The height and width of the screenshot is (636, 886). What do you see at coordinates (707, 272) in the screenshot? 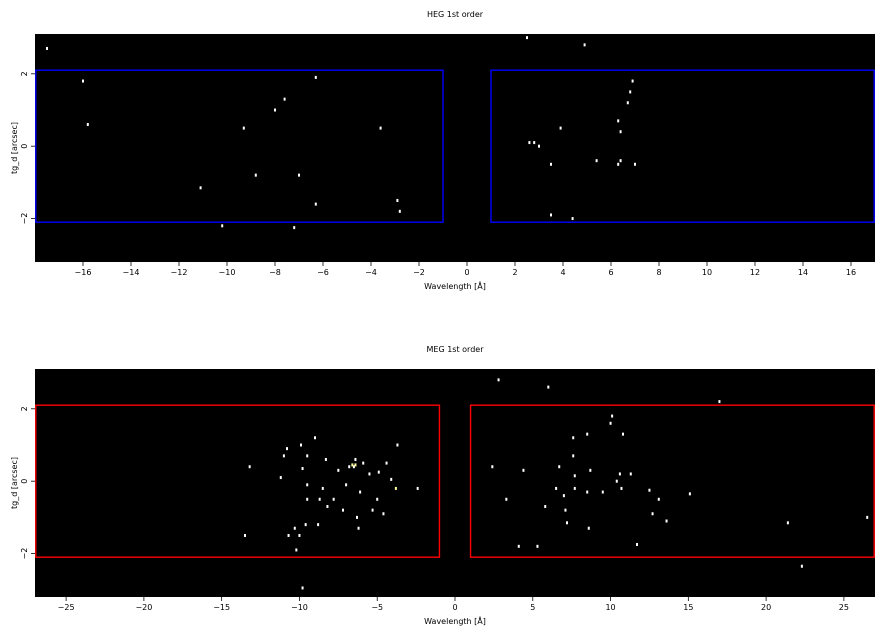
I see `heg-x-tick-label: 10` at bounding box center [707, 272].